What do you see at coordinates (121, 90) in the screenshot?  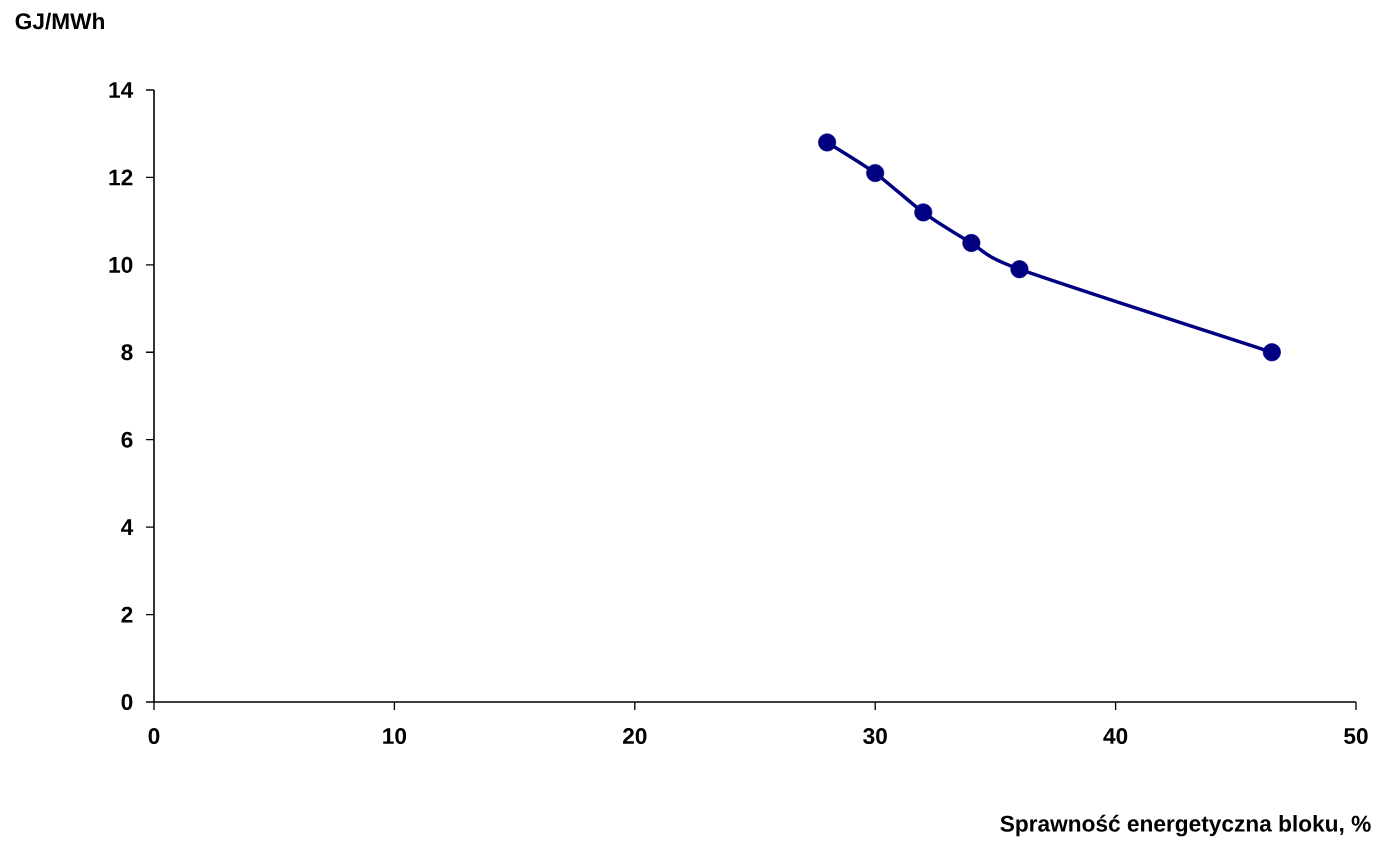 I see `y-tick-label: 14` at bounding box center [121, 90].